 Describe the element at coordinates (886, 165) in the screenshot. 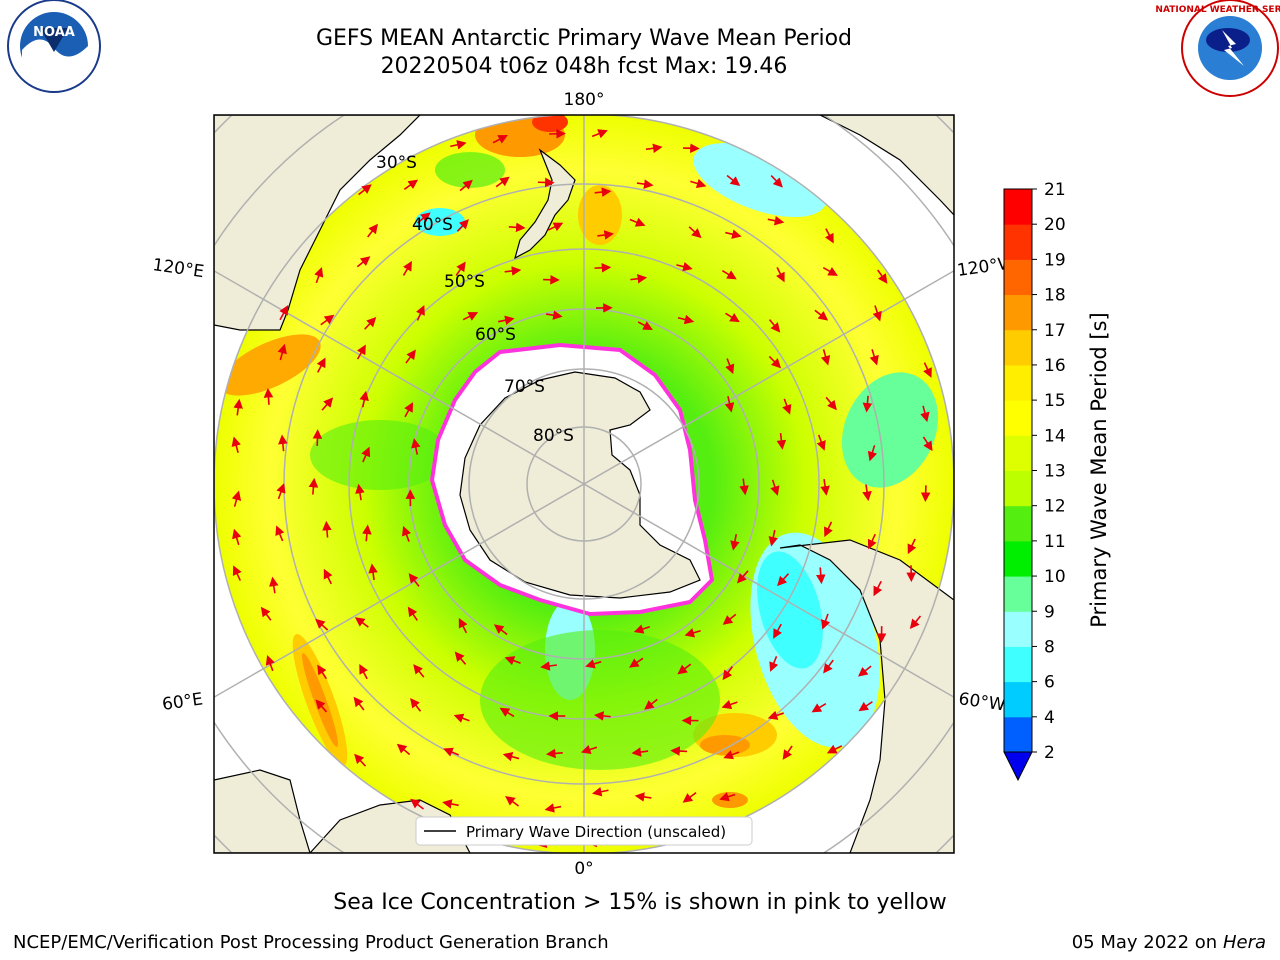

I see `south-pacific-islands` at that location.